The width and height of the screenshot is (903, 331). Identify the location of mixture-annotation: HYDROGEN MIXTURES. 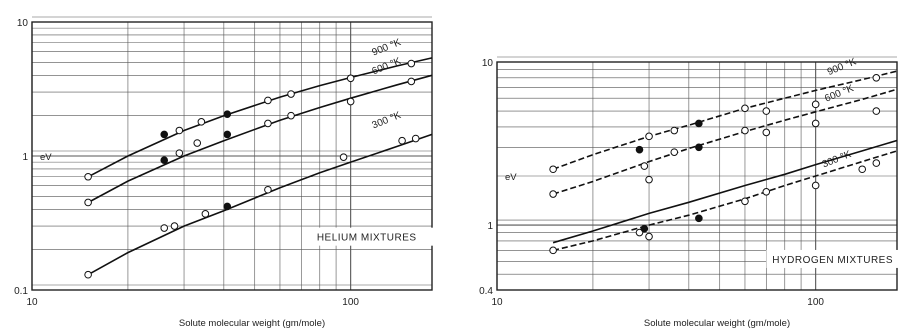
(834, 258).